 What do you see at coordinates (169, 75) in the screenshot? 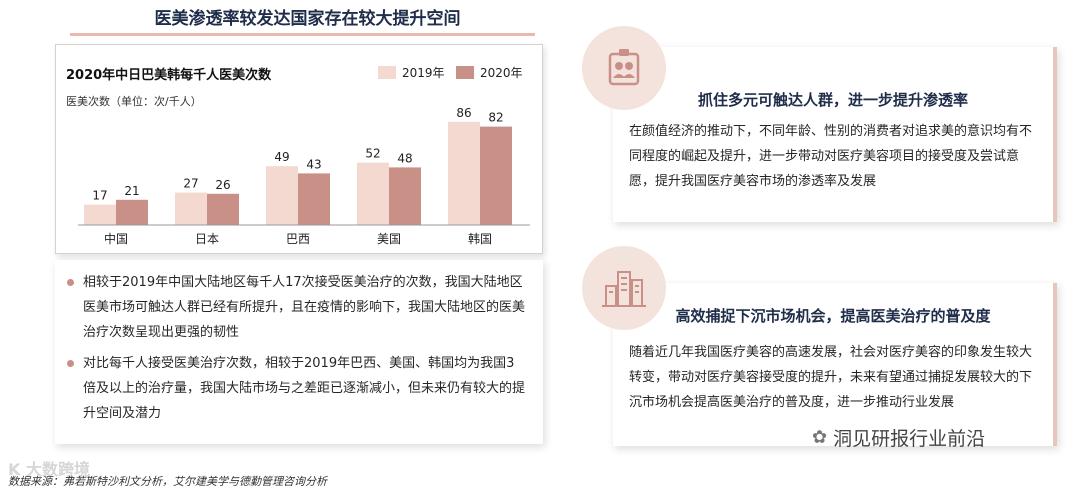
I see `chart-title: 2020年中日巴美韩每千人医美次数` at bounding box center [169, 75].